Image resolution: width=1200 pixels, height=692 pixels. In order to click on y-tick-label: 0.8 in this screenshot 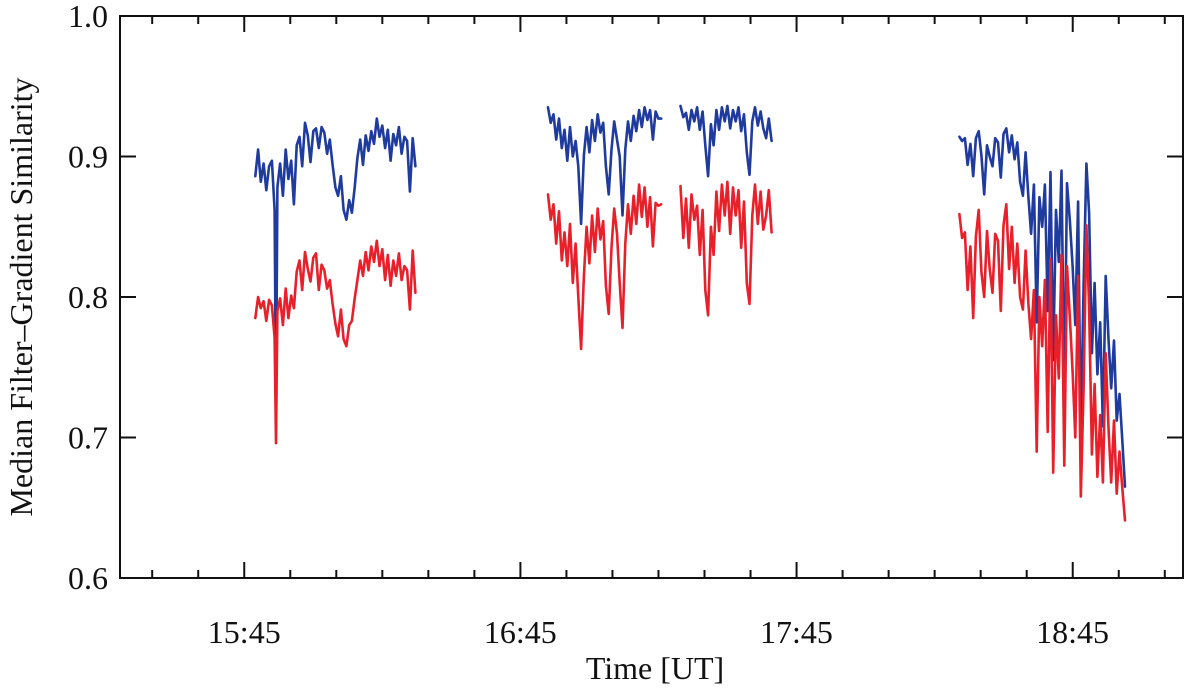, I will do `click(88, 297)`.